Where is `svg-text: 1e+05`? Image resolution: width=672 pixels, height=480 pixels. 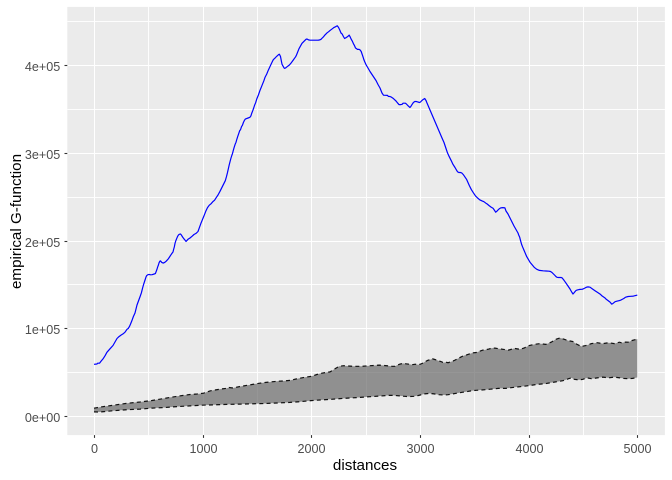 svg-text: 1e+05 is located at coordinates (42, 330).